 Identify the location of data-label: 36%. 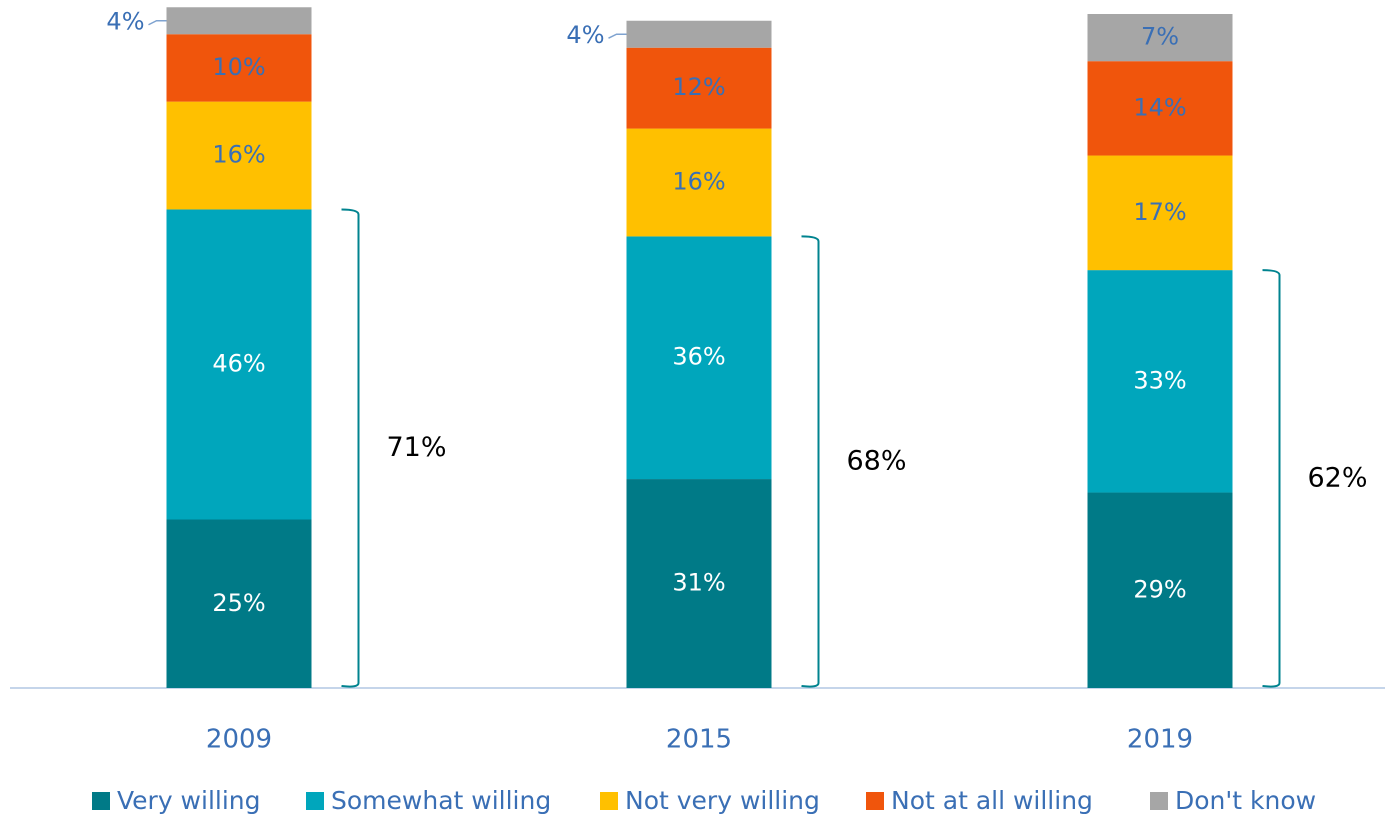
(698, 357).